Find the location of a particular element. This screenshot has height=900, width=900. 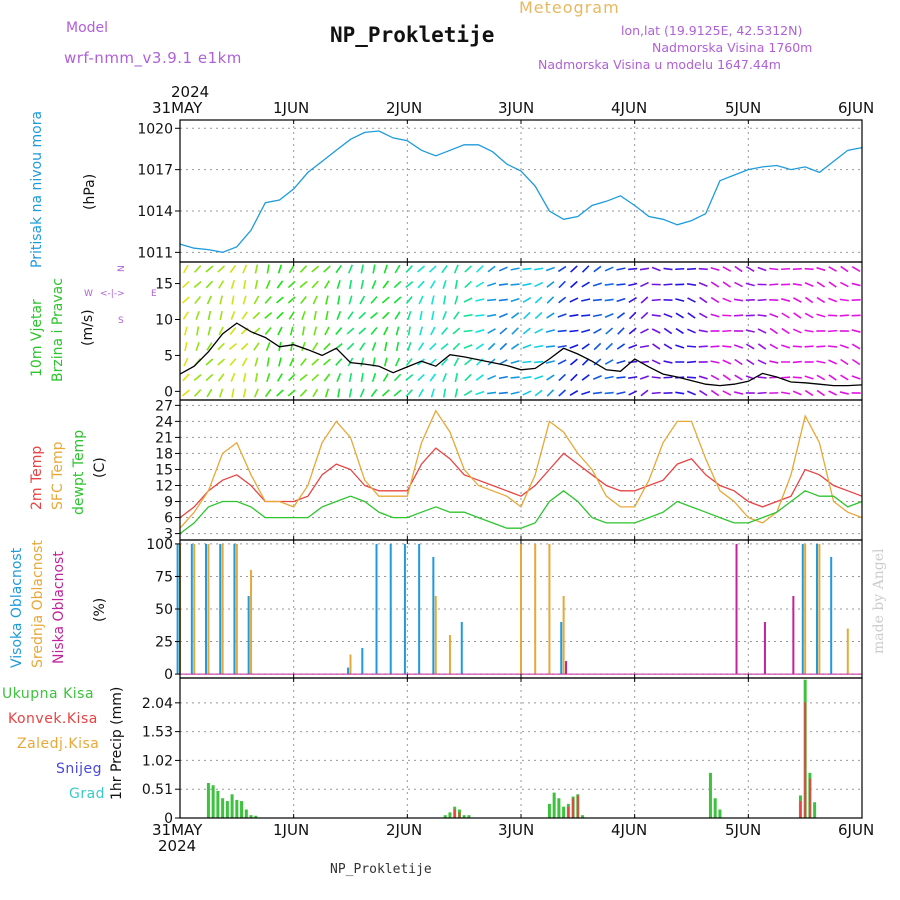

wind-tick-label: 5 is located at coordinates (168, 356).